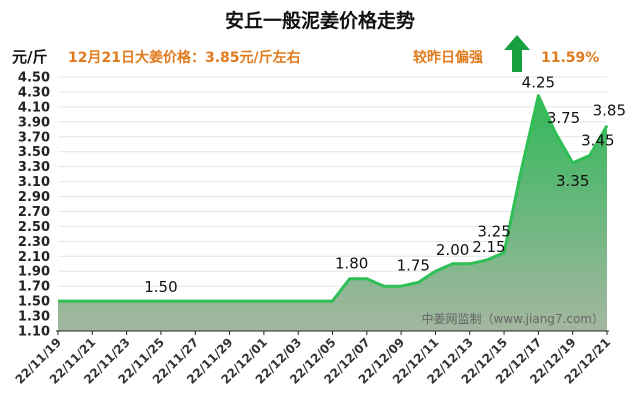 This screenshot has height=410, width=640. I want to click on data-label: 4.25, so click(538, 83).